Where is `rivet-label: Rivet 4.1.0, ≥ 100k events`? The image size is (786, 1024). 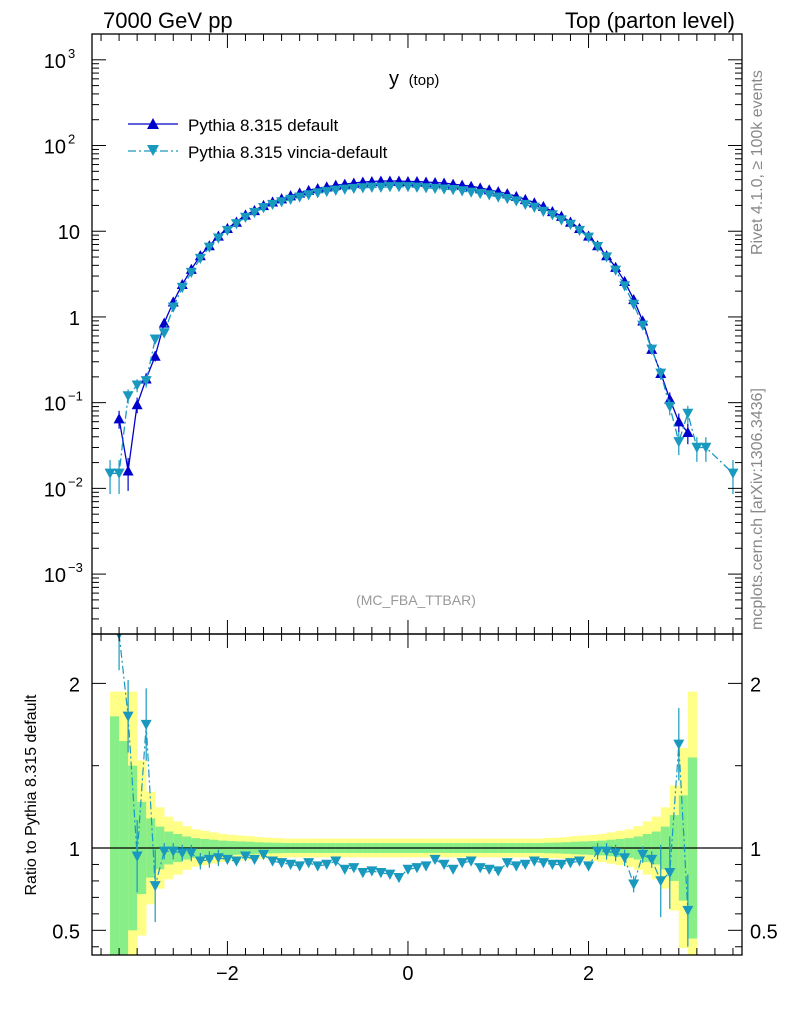
rivet-label: Rivet 4.1.0, ≥ 100k events is located at coordinates (757, 162).